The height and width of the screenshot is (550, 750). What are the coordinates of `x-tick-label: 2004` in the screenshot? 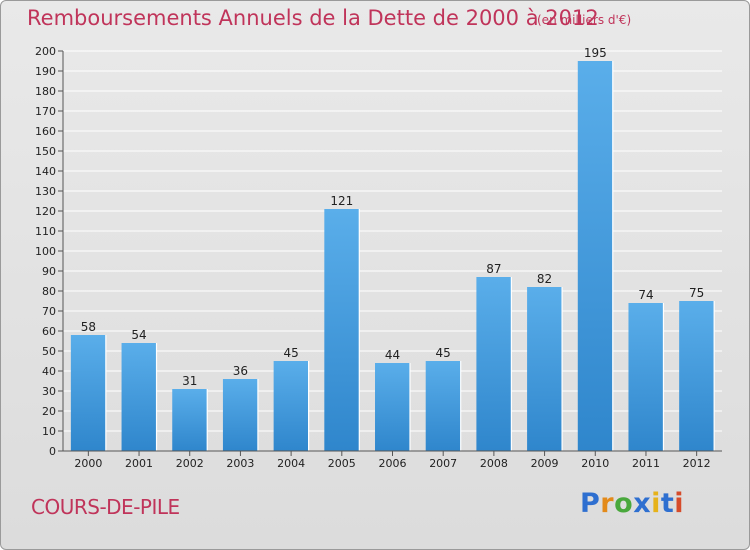 It's located at (291, 463).